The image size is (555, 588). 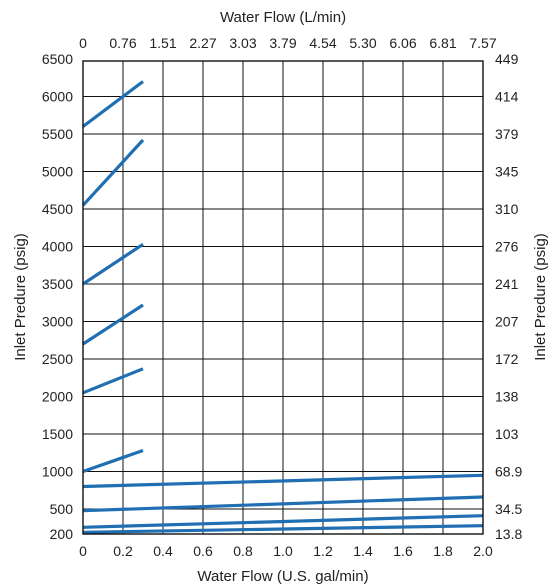 I want to click on y-tick-label: 5000, so click(x=57, y=172).